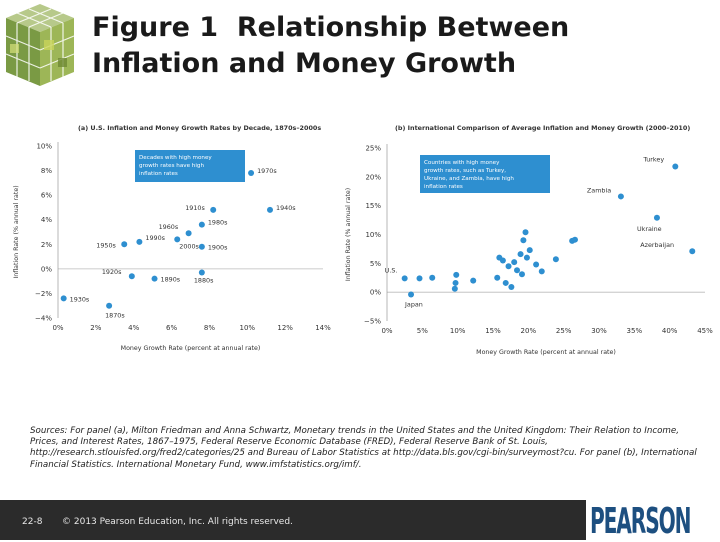 The height and width of the screenshot is (542, 720). I want to click on x-tick-label: 0%, so click(386, 331).